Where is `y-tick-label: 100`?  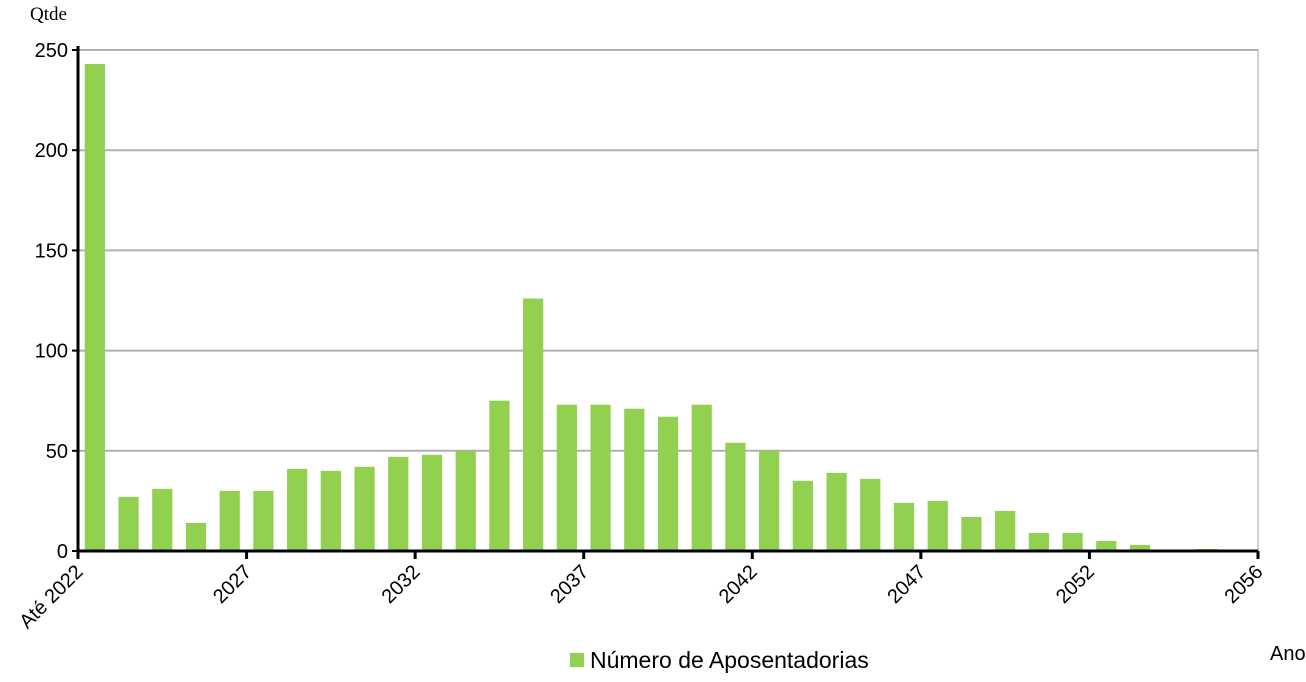 y-tick-label: 100 is located at coordinates (51, 352).